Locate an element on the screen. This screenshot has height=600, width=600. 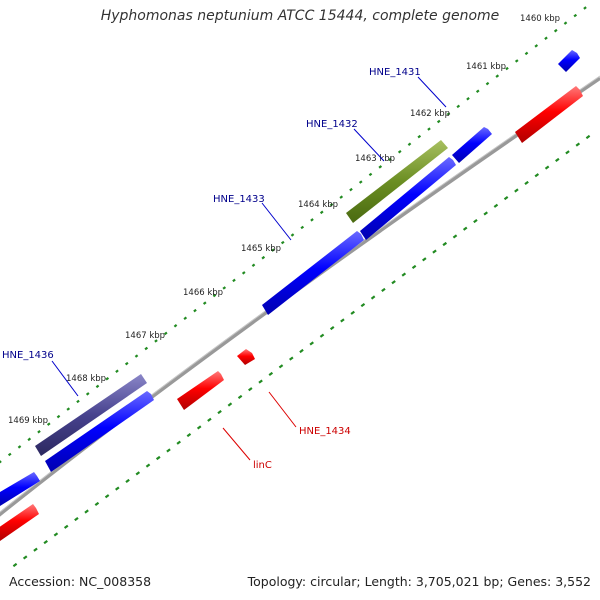
tick-label-1465: 1465 kbp is located at coordinates (261, 249).